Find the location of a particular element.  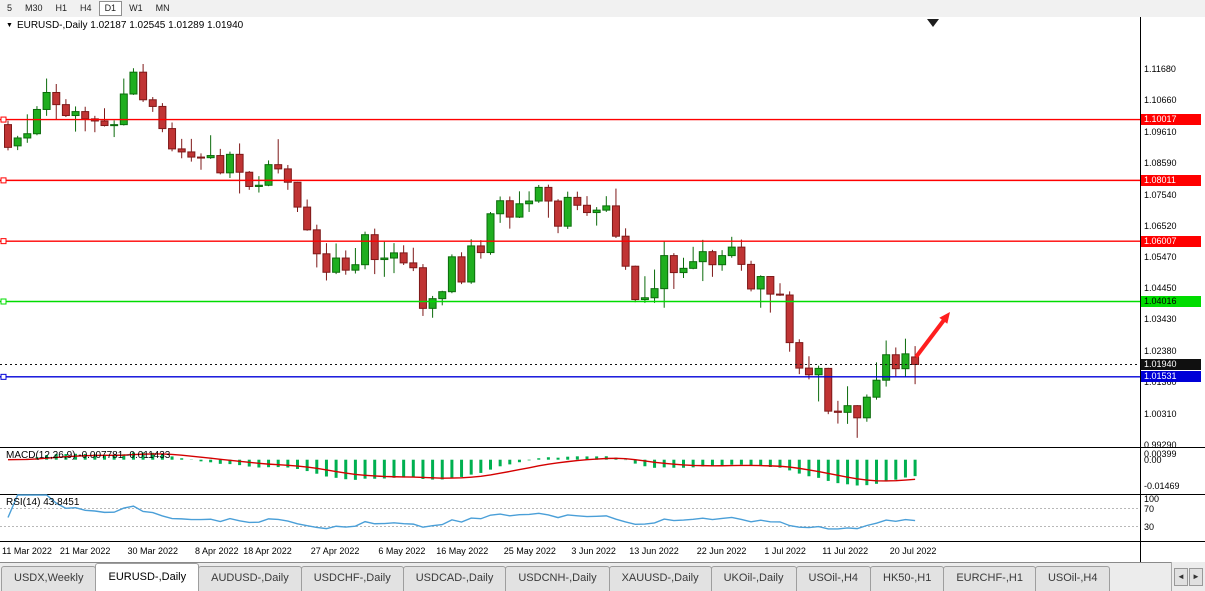

timeframe-button-d1: D1 is located at coordinates (110, 8).